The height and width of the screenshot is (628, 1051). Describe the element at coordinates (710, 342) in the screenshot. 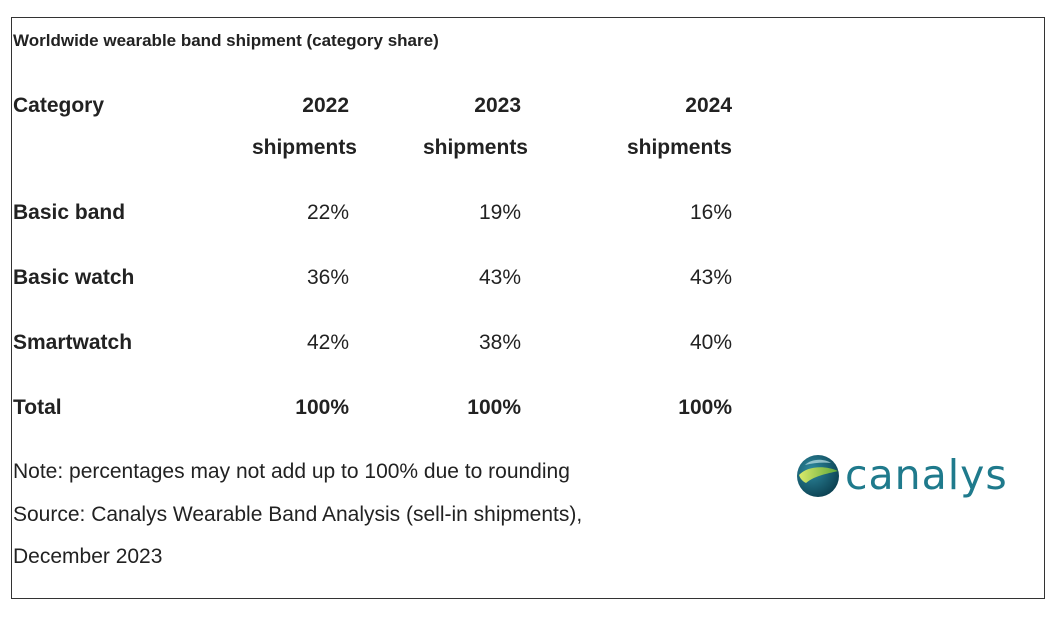

I see `cell-smartwatch-2024: 40%` at that location.